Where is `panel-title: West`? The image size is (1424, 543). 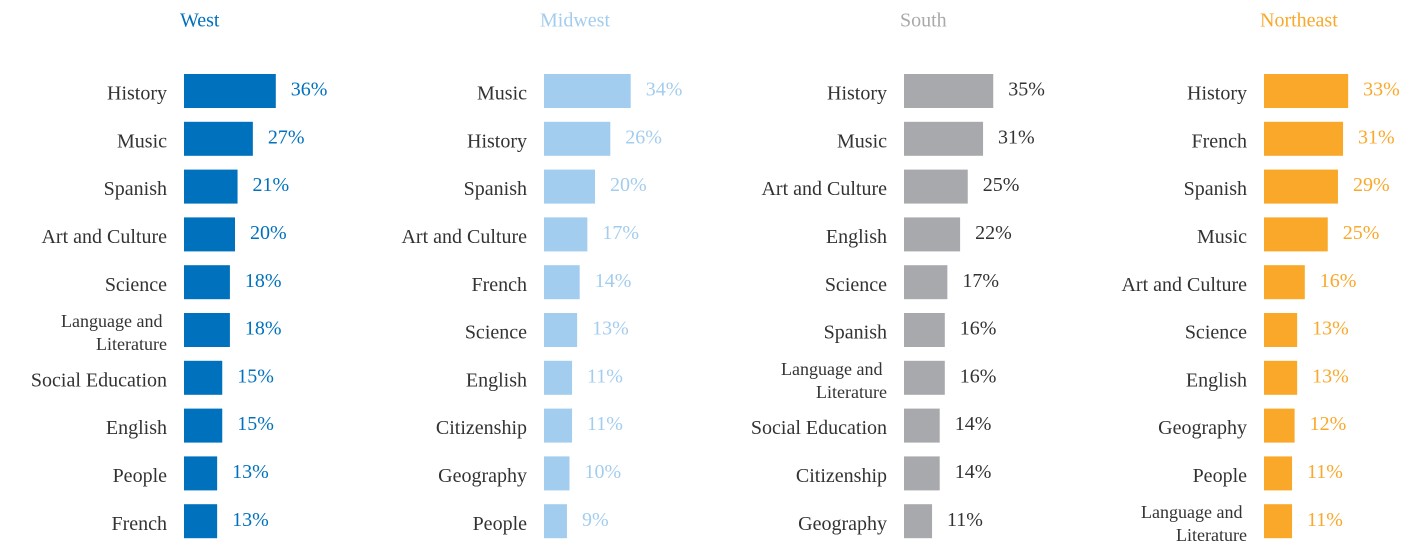 panel-title: West is located at coordinates (200, 21).